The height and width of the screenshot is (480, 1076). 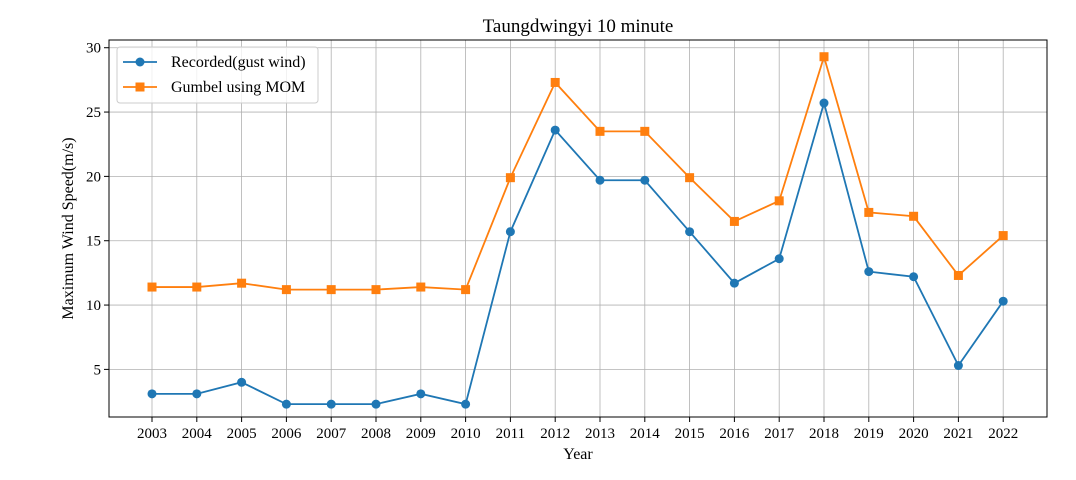 What do you see at coordinates (68, 228) in the screenshot?
I see `y-axis-label: Maximum Wind Speed(m/s)` at bounding box center [68, 228].